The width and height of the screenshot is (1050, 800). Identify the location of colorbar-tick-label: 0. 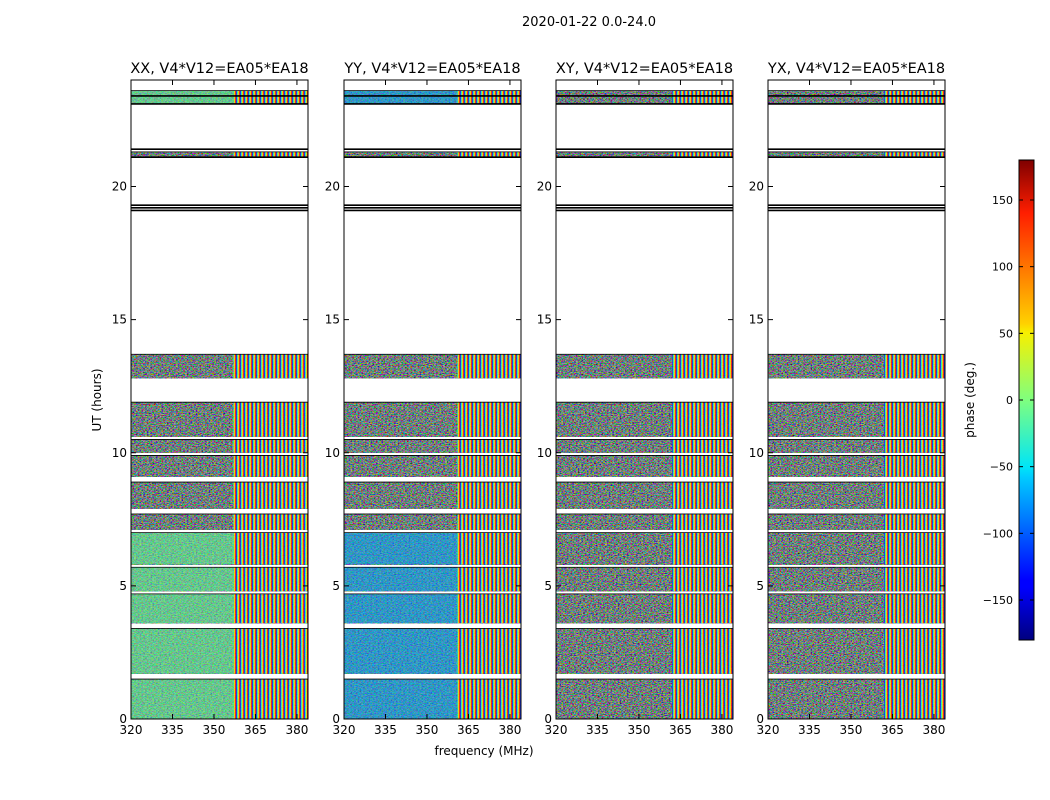
(1009, 400).